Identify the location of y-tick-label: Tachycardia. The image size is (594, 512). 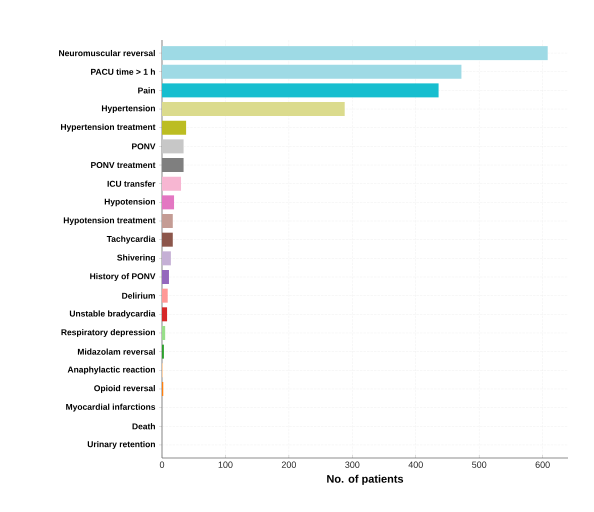
(131, 240).